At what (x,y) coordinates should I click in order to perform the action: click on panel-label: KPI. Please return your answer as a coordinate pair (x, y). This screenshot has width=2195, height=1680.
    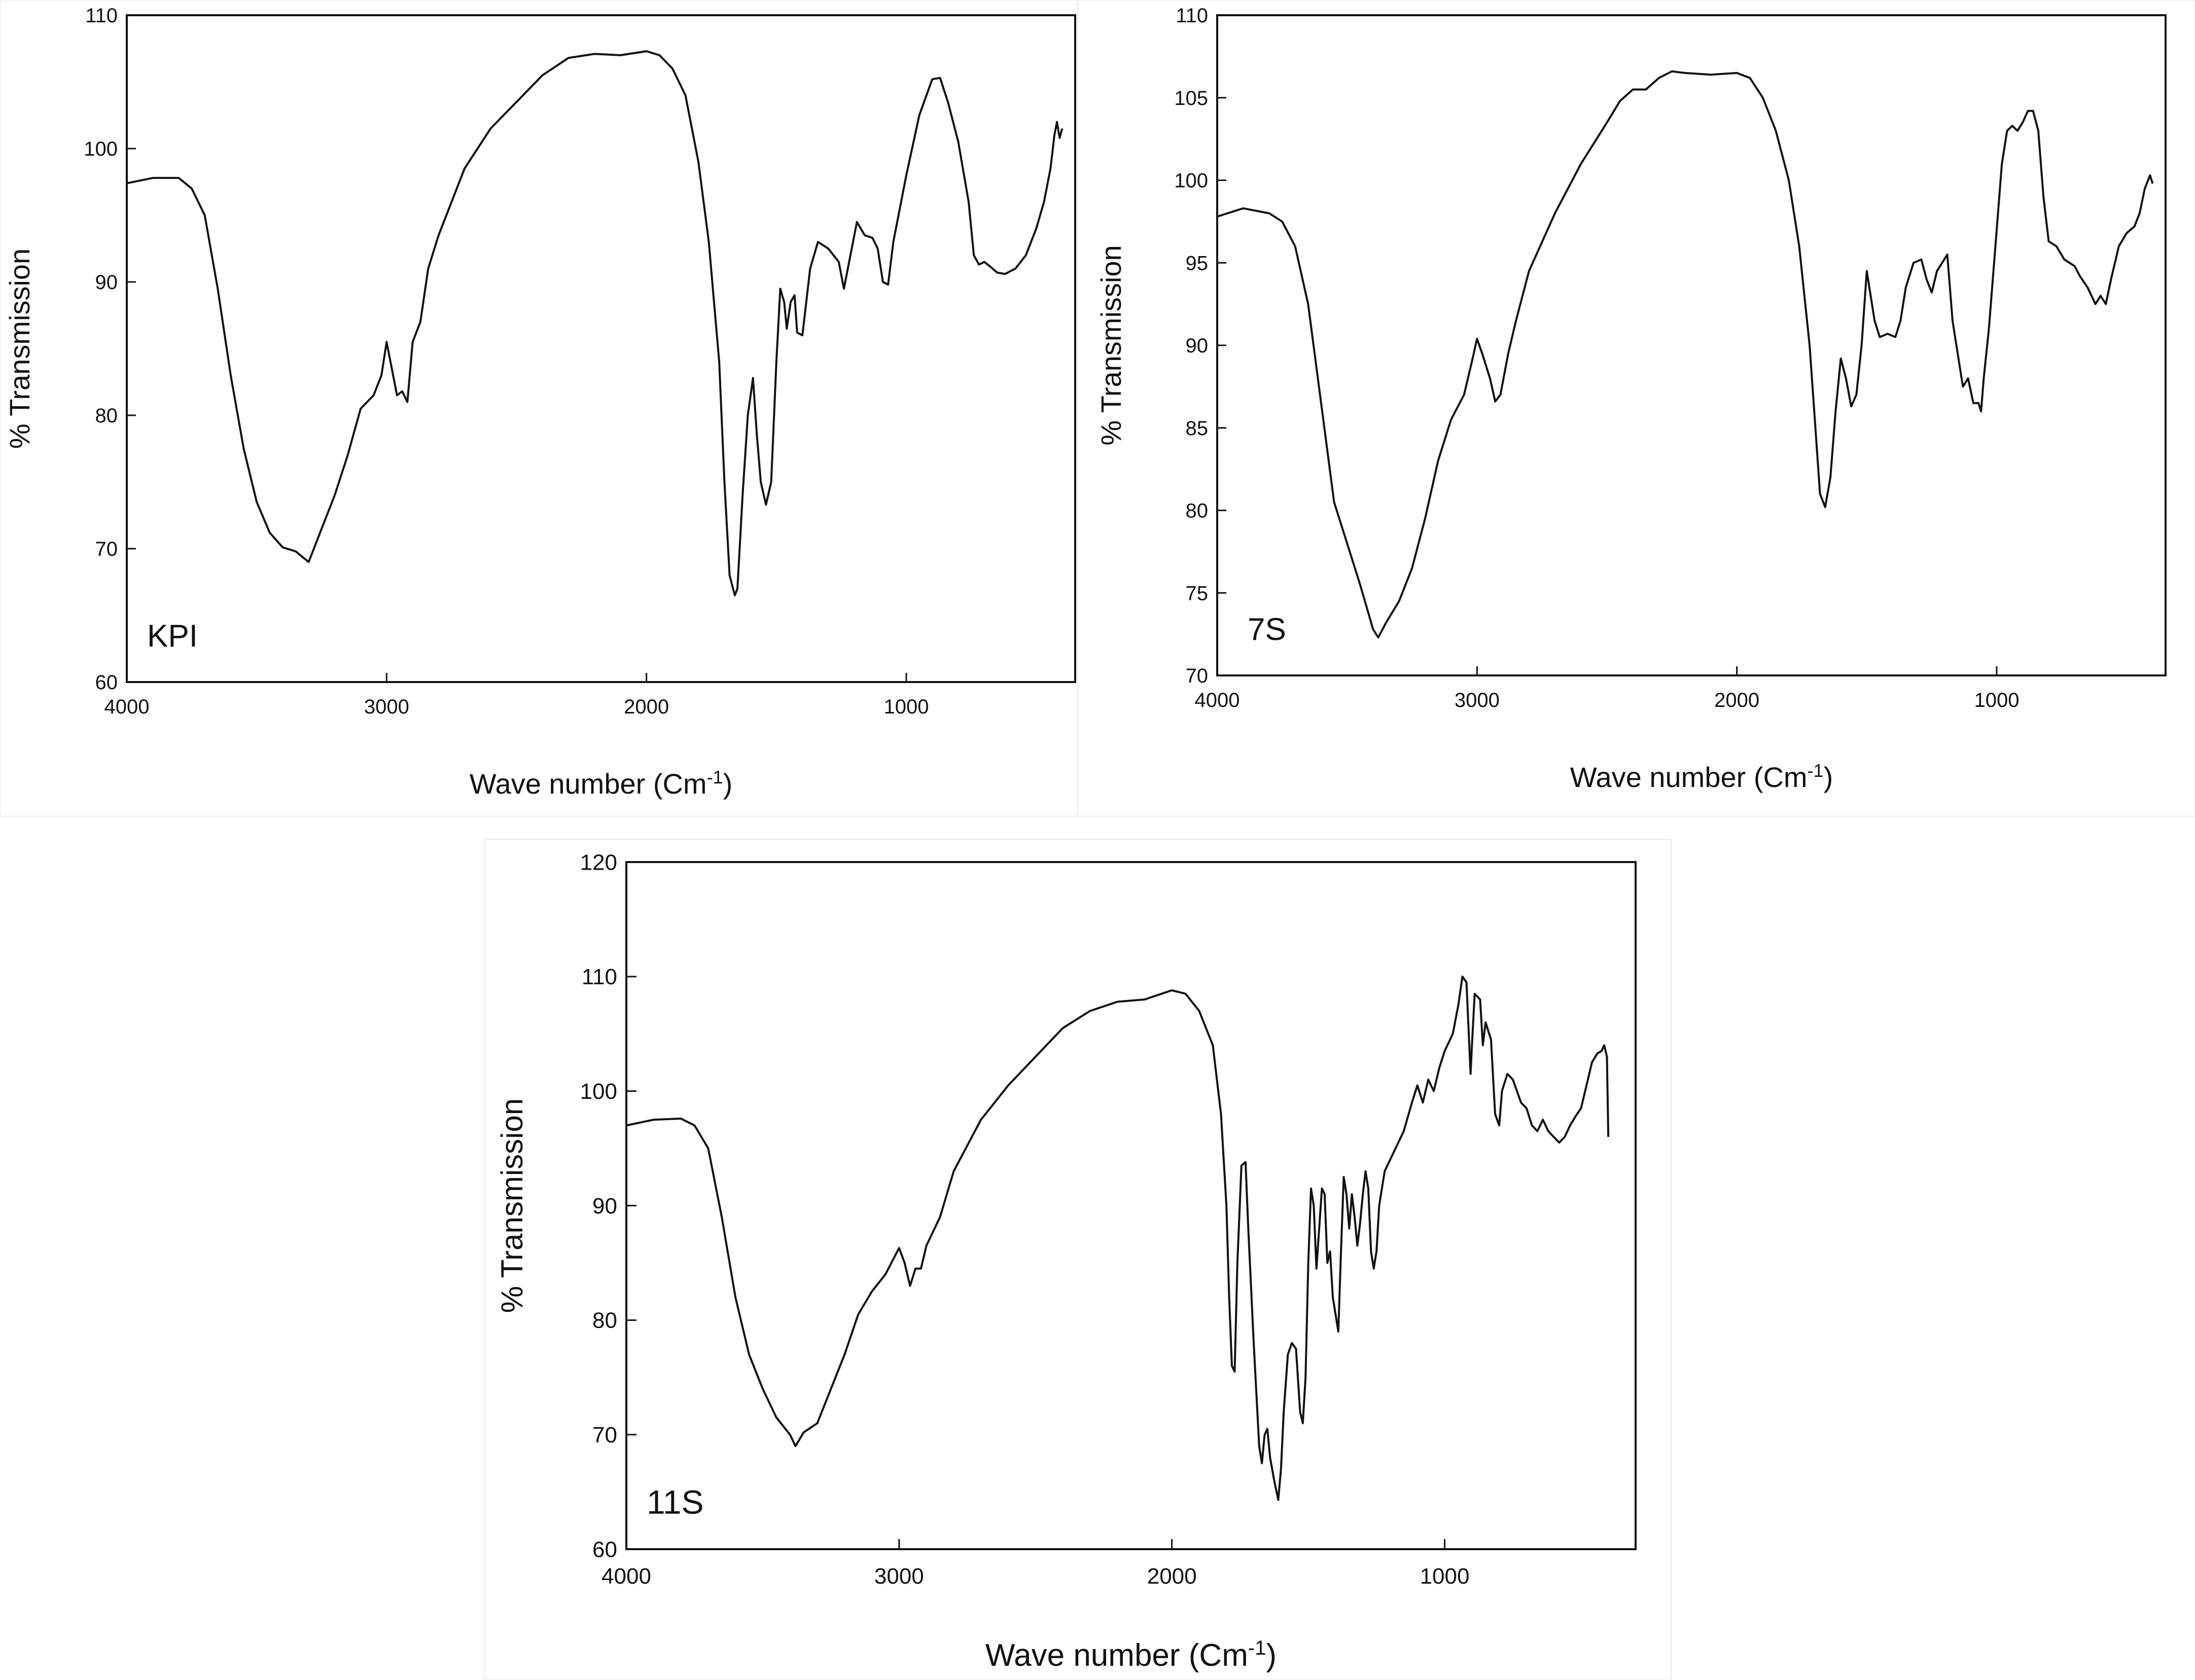
    Looking at the image, I should click on (172, 637).